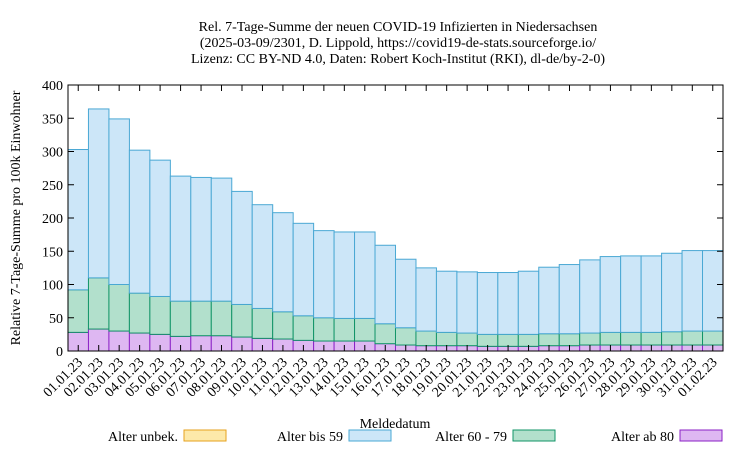 The height and width of the screenshot is (450, 750). I want to click on bar-alter-bis-59-02.01.23, so click(98, 193).